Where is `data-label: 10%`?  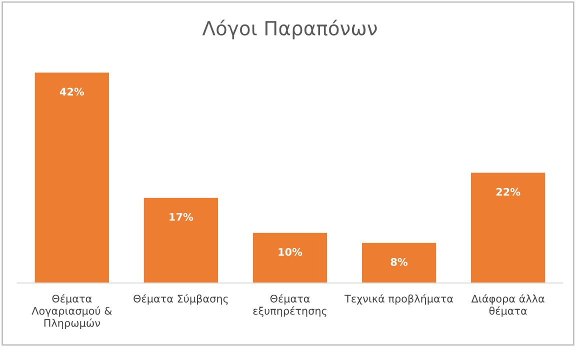
data-label: 10% is located at coordinates (290, 252).